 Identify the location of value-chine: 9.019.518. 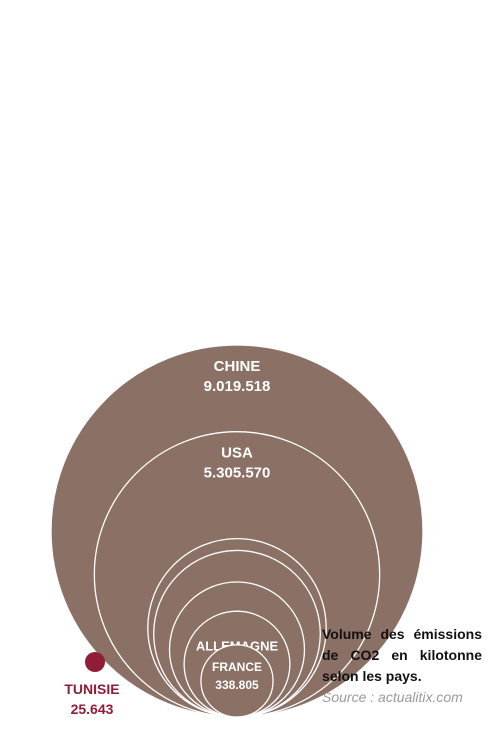
(237, 386).